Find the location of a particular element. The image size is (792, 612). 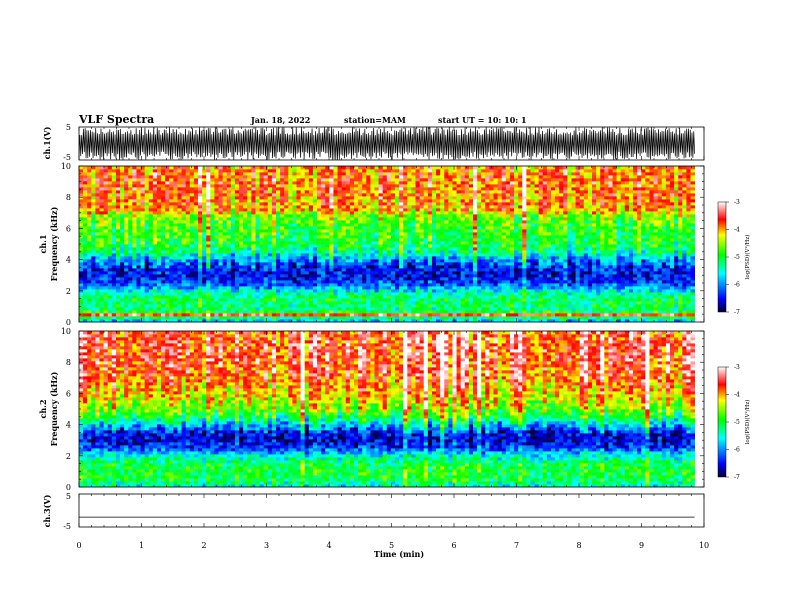

ch1-waveform-axis is located at coordinates (391, 143).